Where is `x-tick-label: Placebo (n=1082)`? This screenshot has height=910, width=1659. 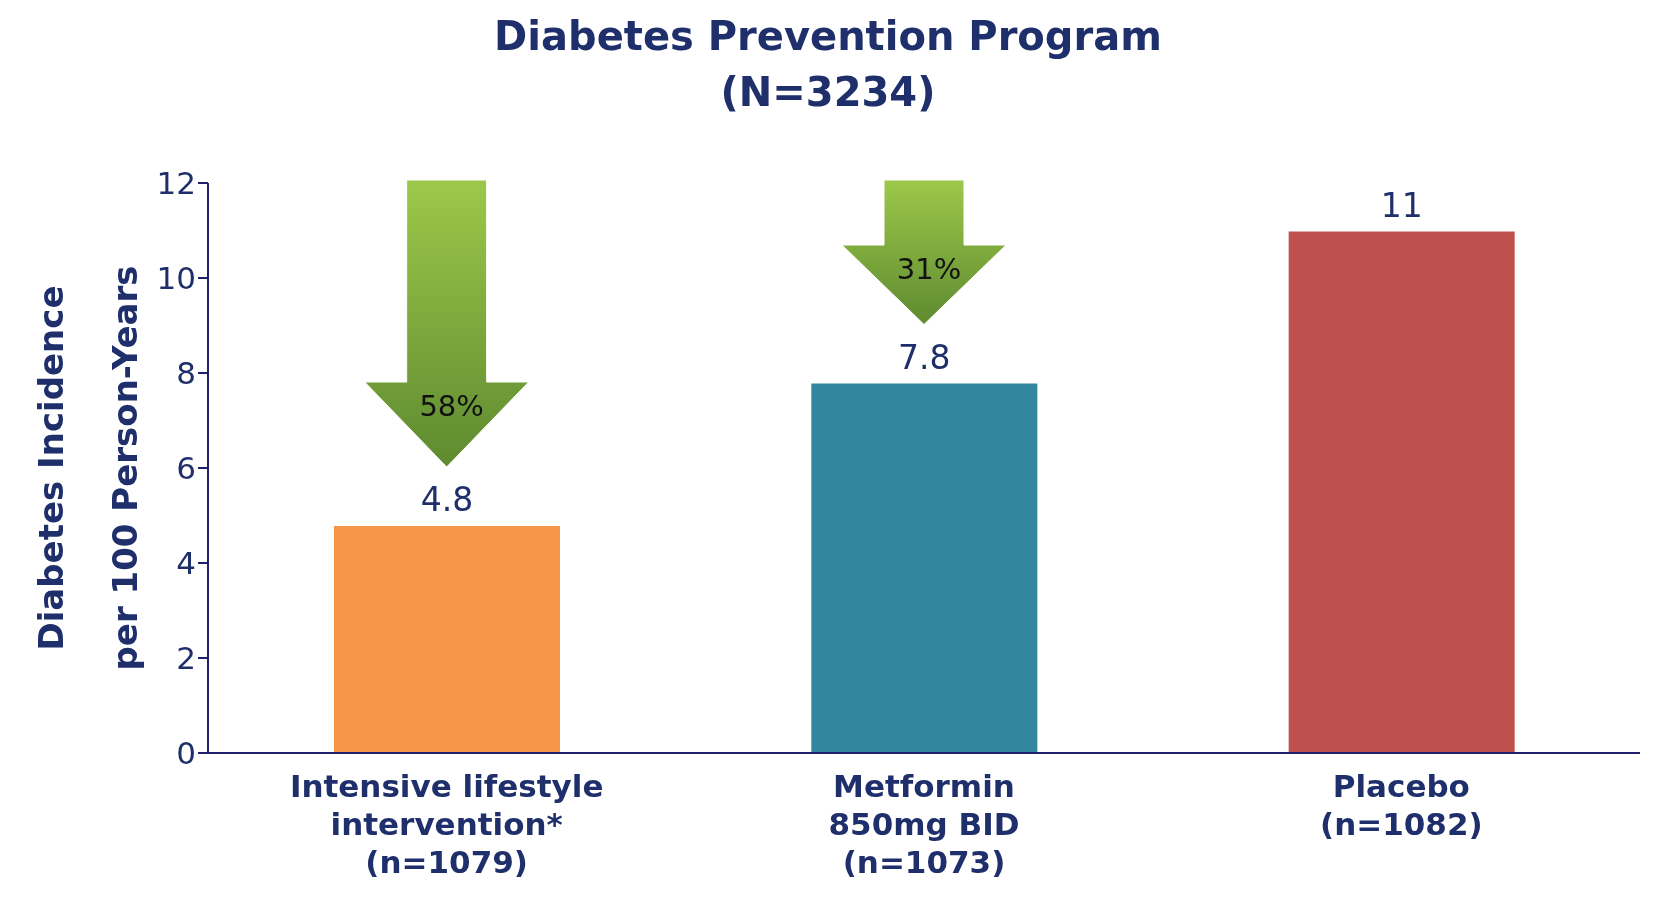 x-tick-label: Placebo (n=1082) is located at coordinates (1401, 805).